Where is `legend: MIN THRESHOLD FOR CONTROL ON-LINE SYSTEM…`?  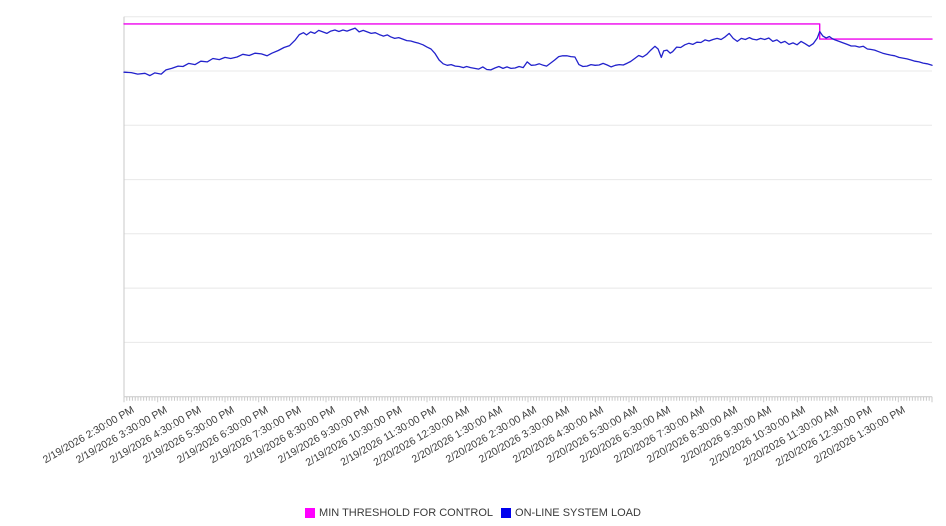
legend: MIN THRESHOLD FOR CONTROL ON-LINE SYSTEM… is located at coordinates (473, 513).